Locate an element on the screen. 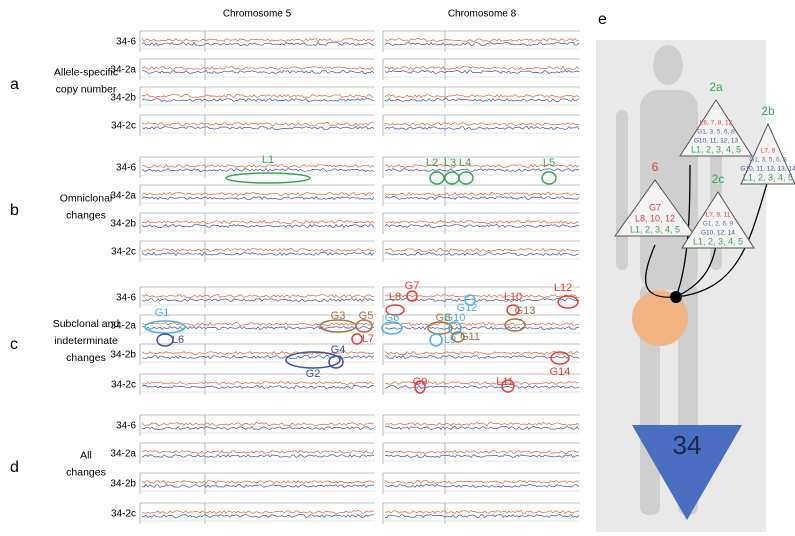 This screenshot has height=536, width=795. panel-label: indeterminate is located at coordinates (86, 341).